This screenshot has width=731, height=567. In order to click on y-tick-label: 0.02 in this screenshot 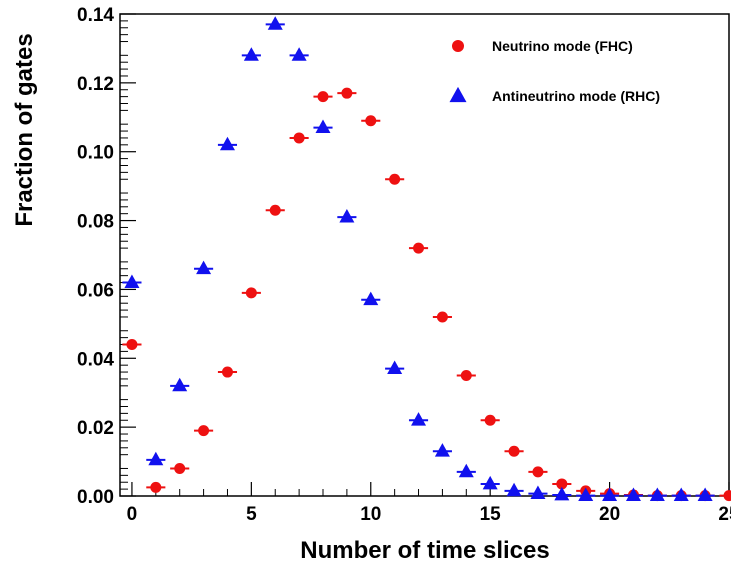, I will do `click(95, 428)`.